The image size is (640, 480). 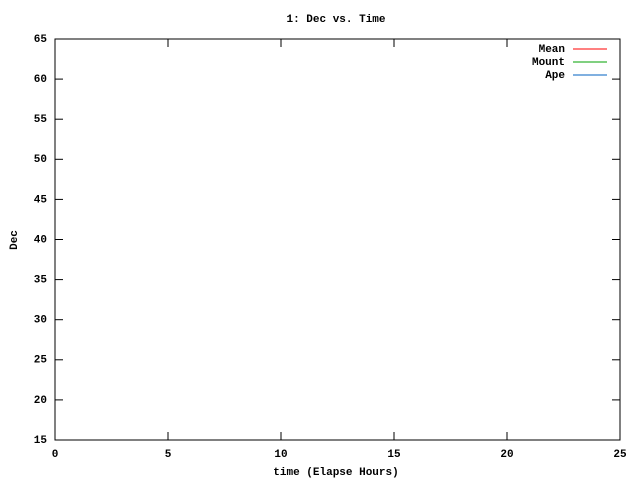 What do you see at coordinates (41, 281) in the screenshot?
I see `y-tick-label: 35` at bounding box center [41, 281].